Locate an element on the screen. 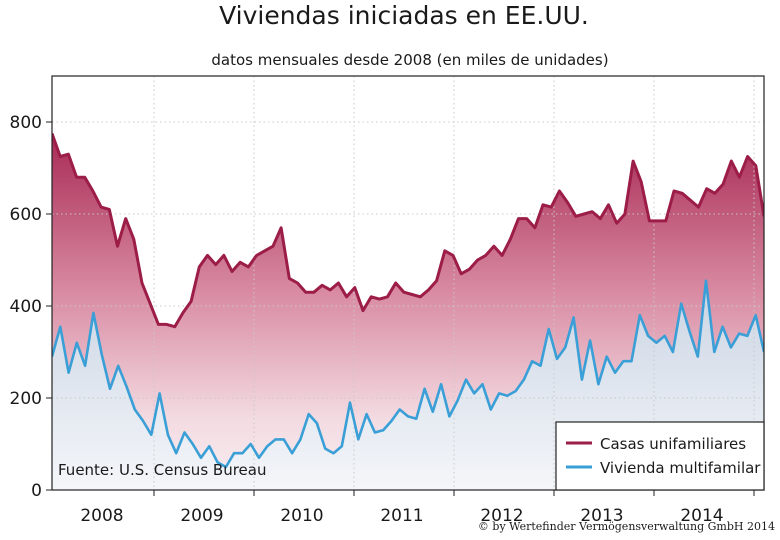 This screenshot has height=540, width=780. x-tick-label: 2013 is located at coordinates (601, 516).